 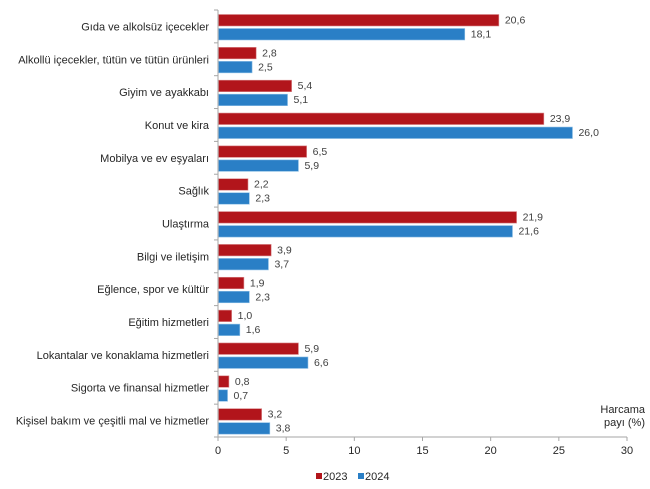 What do you see at coordinates (491, 451) in the screenshot?
I see `x-tick-label-4: 20` at bounding box center [491, 451].